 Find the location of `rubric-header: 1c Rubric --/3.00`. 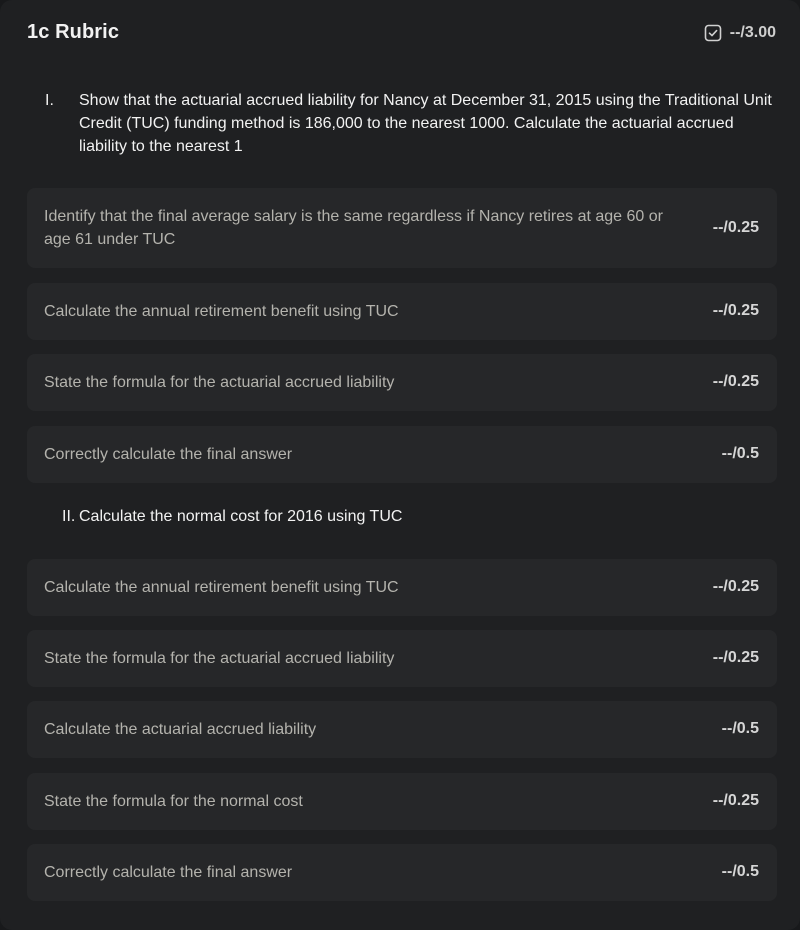

rubric-header: 1c Rubric --/3.00 is located at coordinates (400, 33).